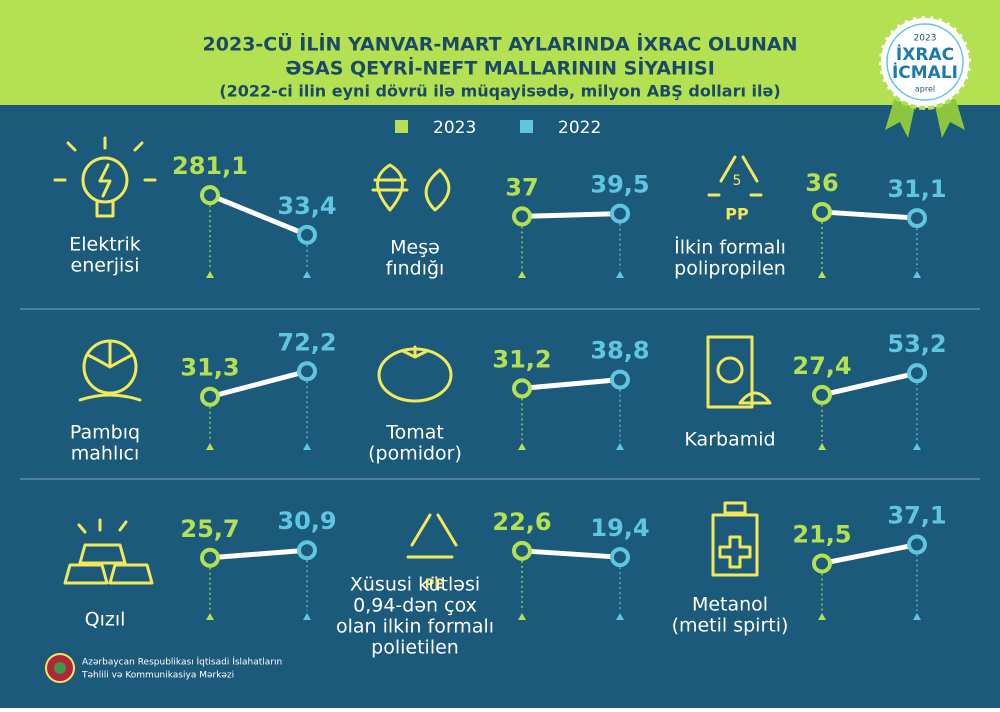 Image resolution: width=1000 pixels, height=712 pixels. Describe the element at coordinates (916, 344) in the screenshot. I see `value-label: 53,2` at that location.